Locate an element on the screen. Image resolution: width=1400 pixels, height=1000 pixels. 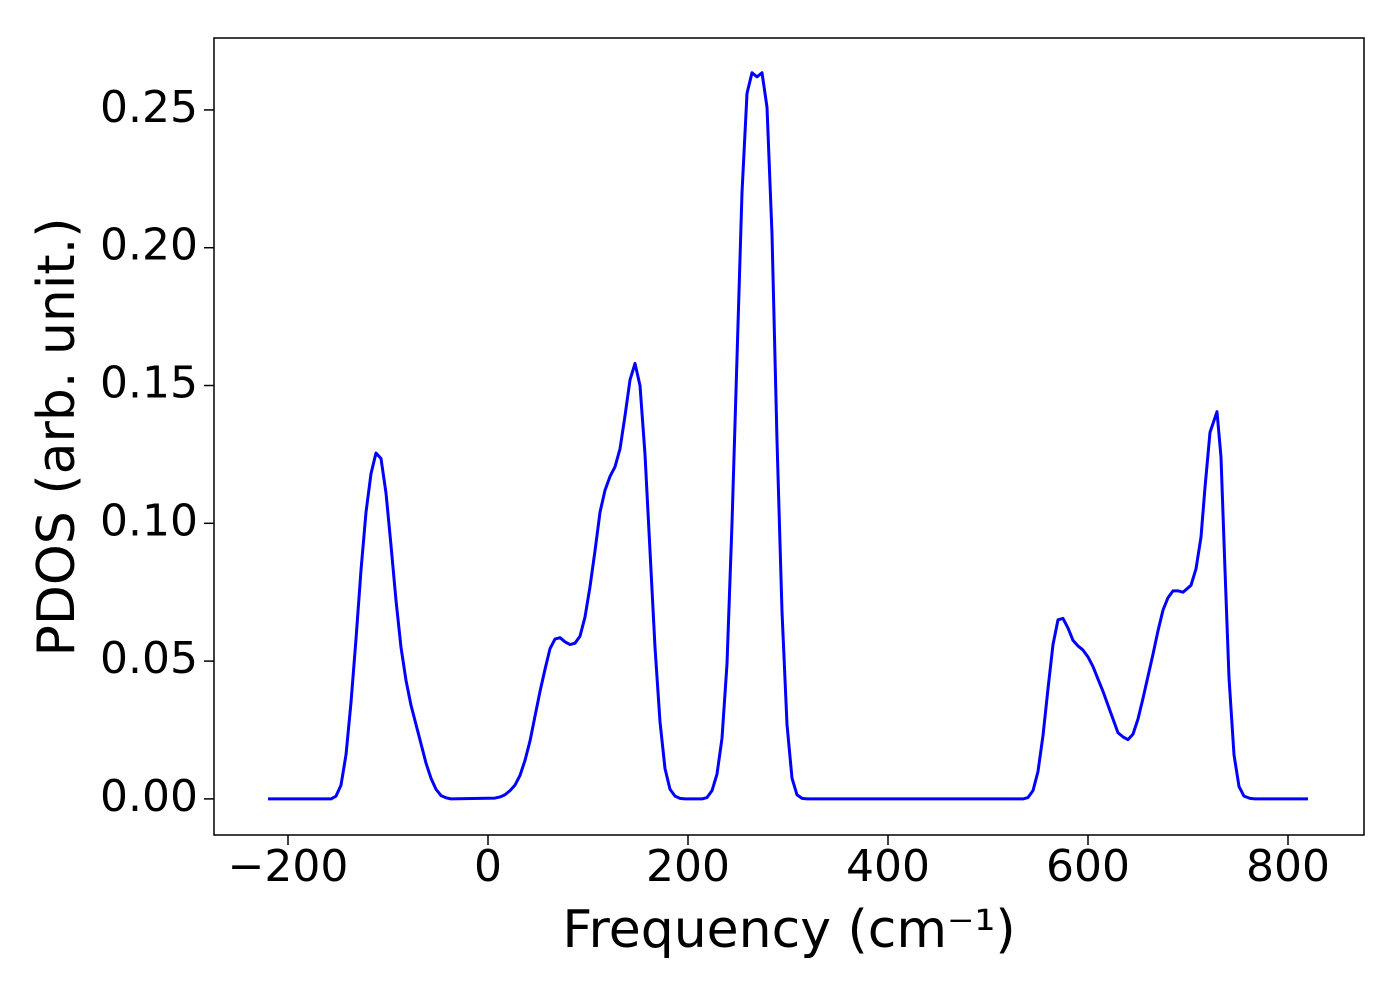
y-tick-label: 0.25 is located at coordinates (149, 107).